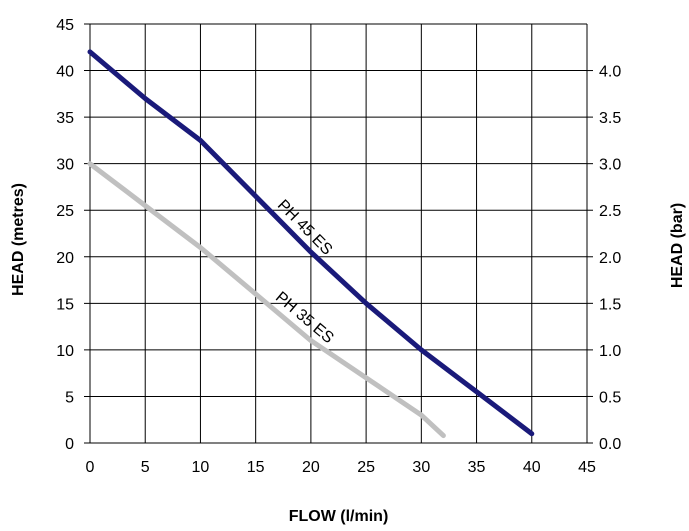 The height and width of the screenshot is (531, 689). I want to click on x-tick-label: 45, so click(587, 467).